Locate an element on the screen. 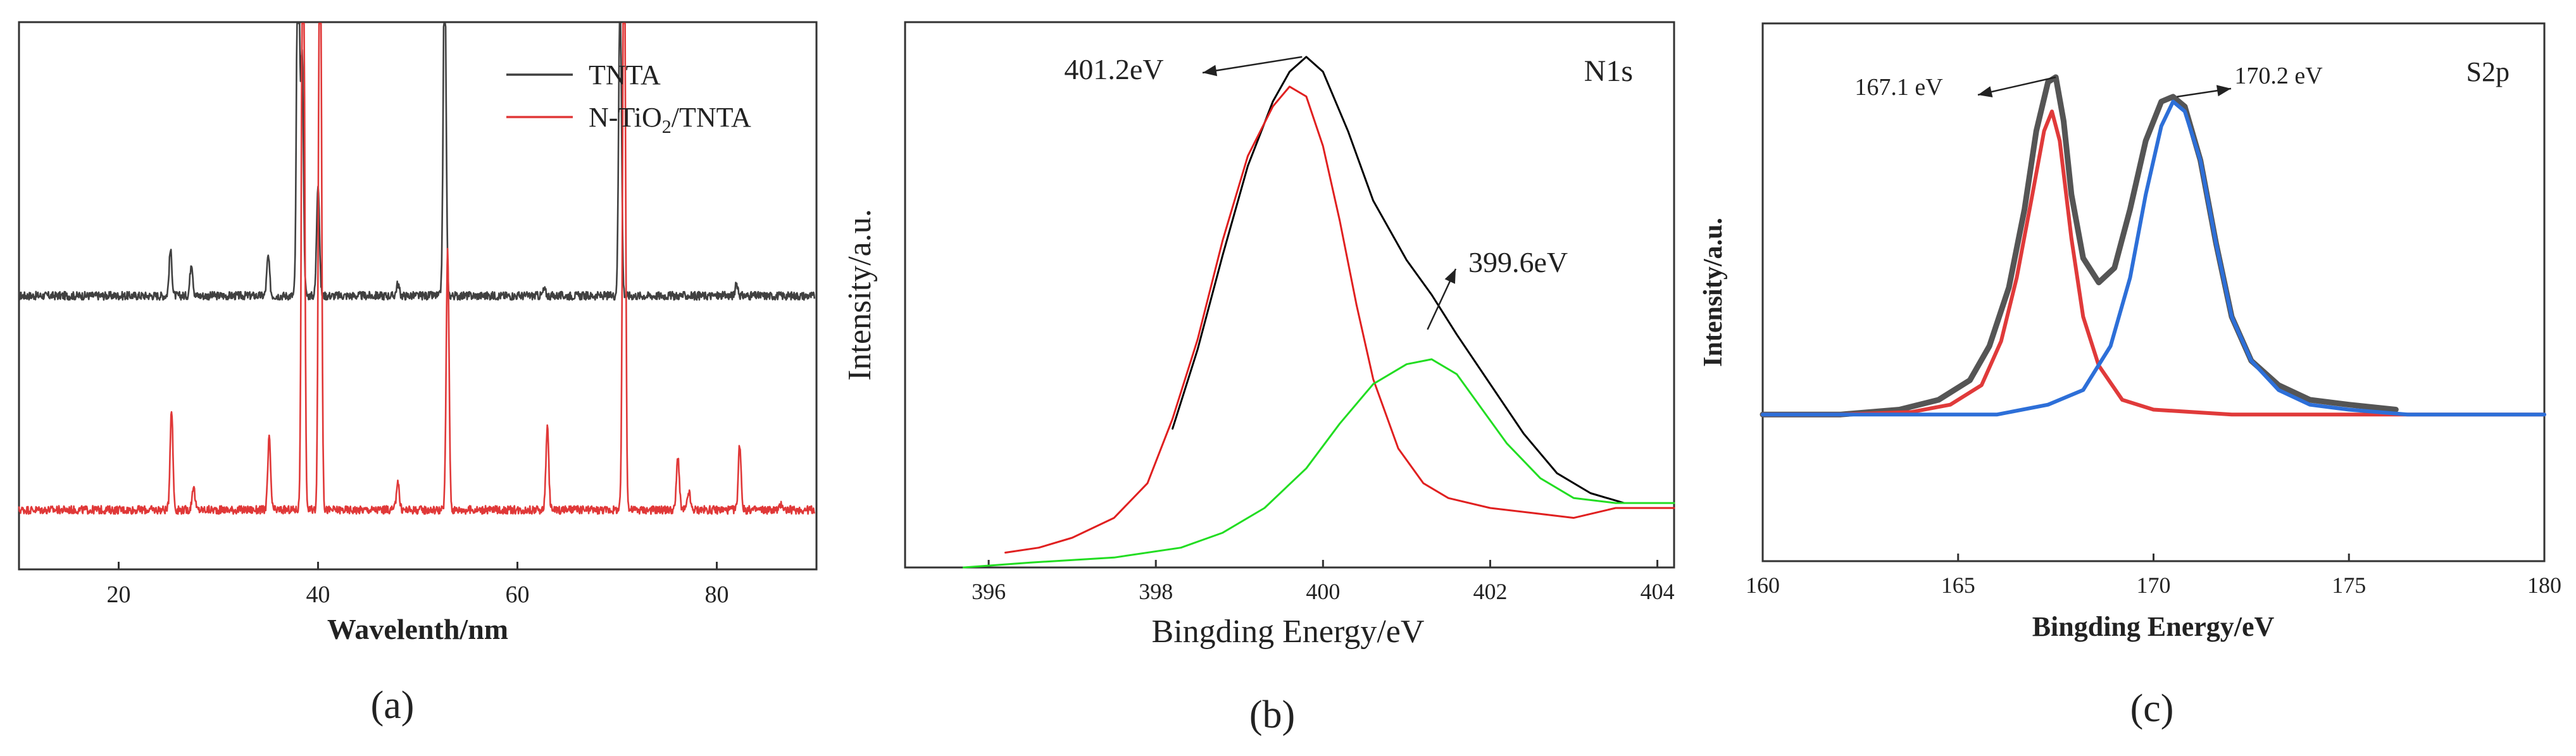 This screenshot has height=756, width=2576. panel-b-label: (b) is located at coordinates (1272, 715).